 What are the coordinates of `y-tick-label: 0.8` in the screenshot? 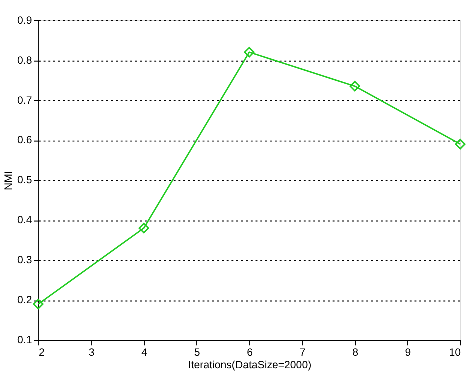 It's located at (25, 60).